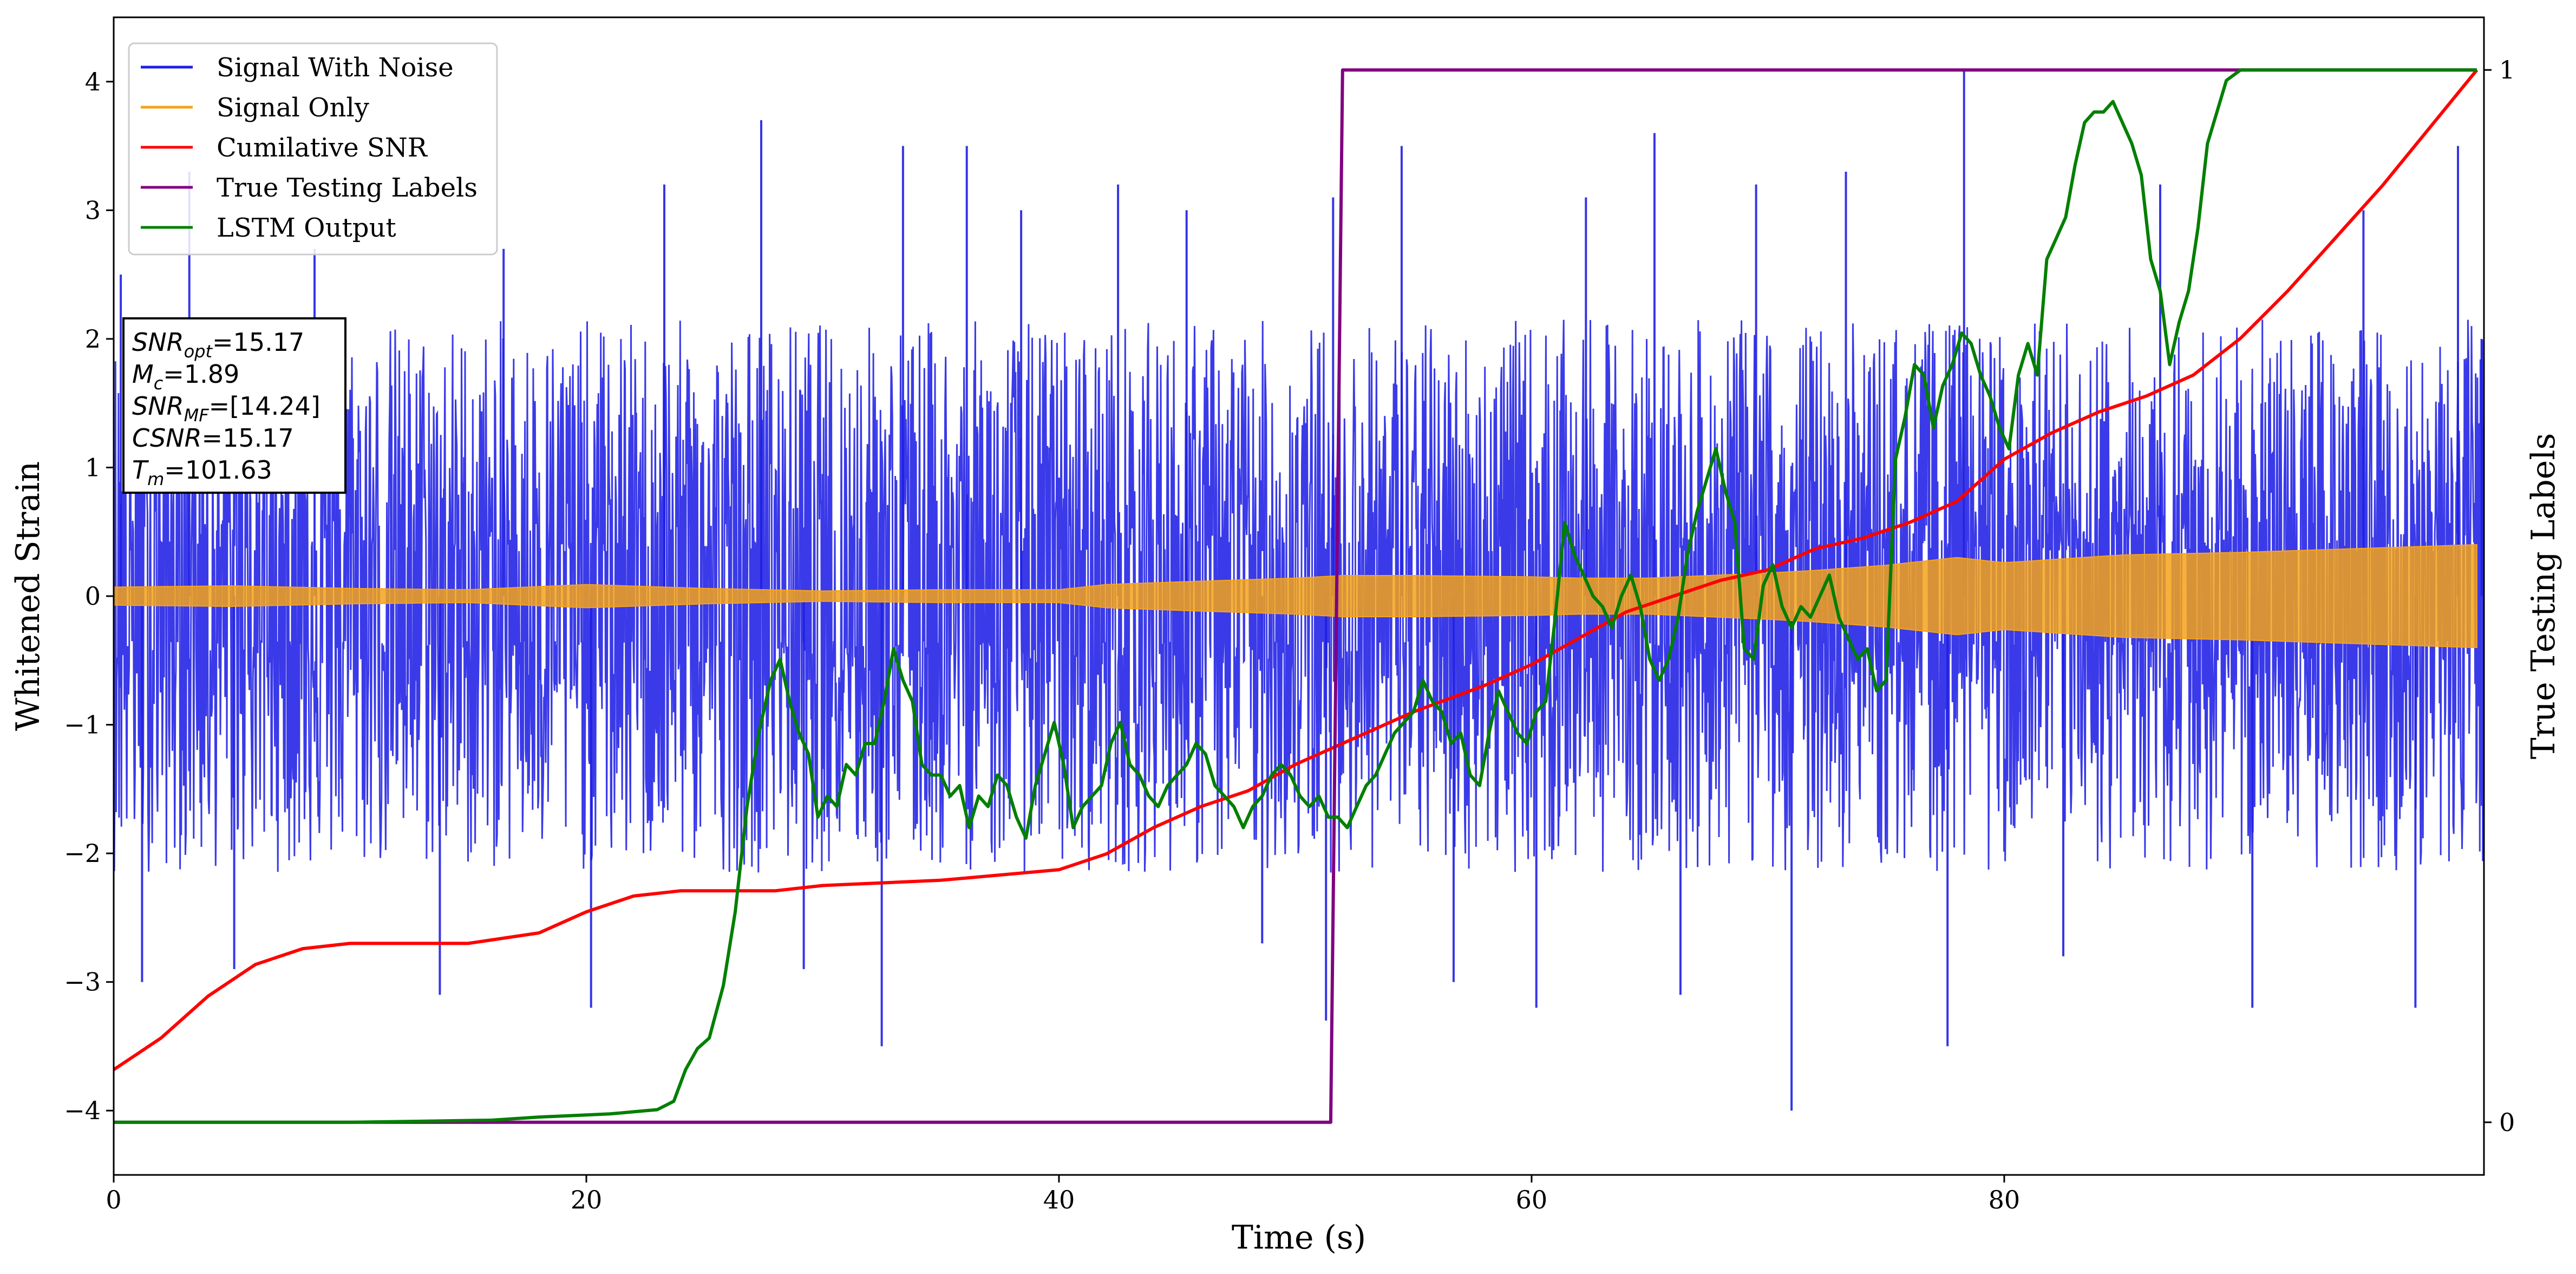  Describe the element at coordinates (347, 188) in the screenshot. I see `legend-label-true-testing-labels: True Testing Labels` at that location.